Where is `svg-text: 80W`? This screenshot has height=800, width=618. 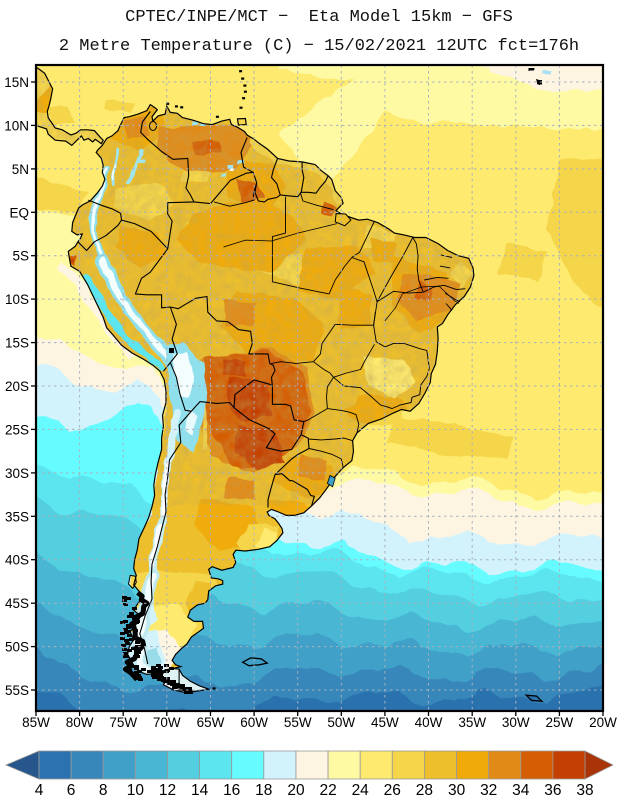 svg-text: 80W is located at coordinates (80, 722).